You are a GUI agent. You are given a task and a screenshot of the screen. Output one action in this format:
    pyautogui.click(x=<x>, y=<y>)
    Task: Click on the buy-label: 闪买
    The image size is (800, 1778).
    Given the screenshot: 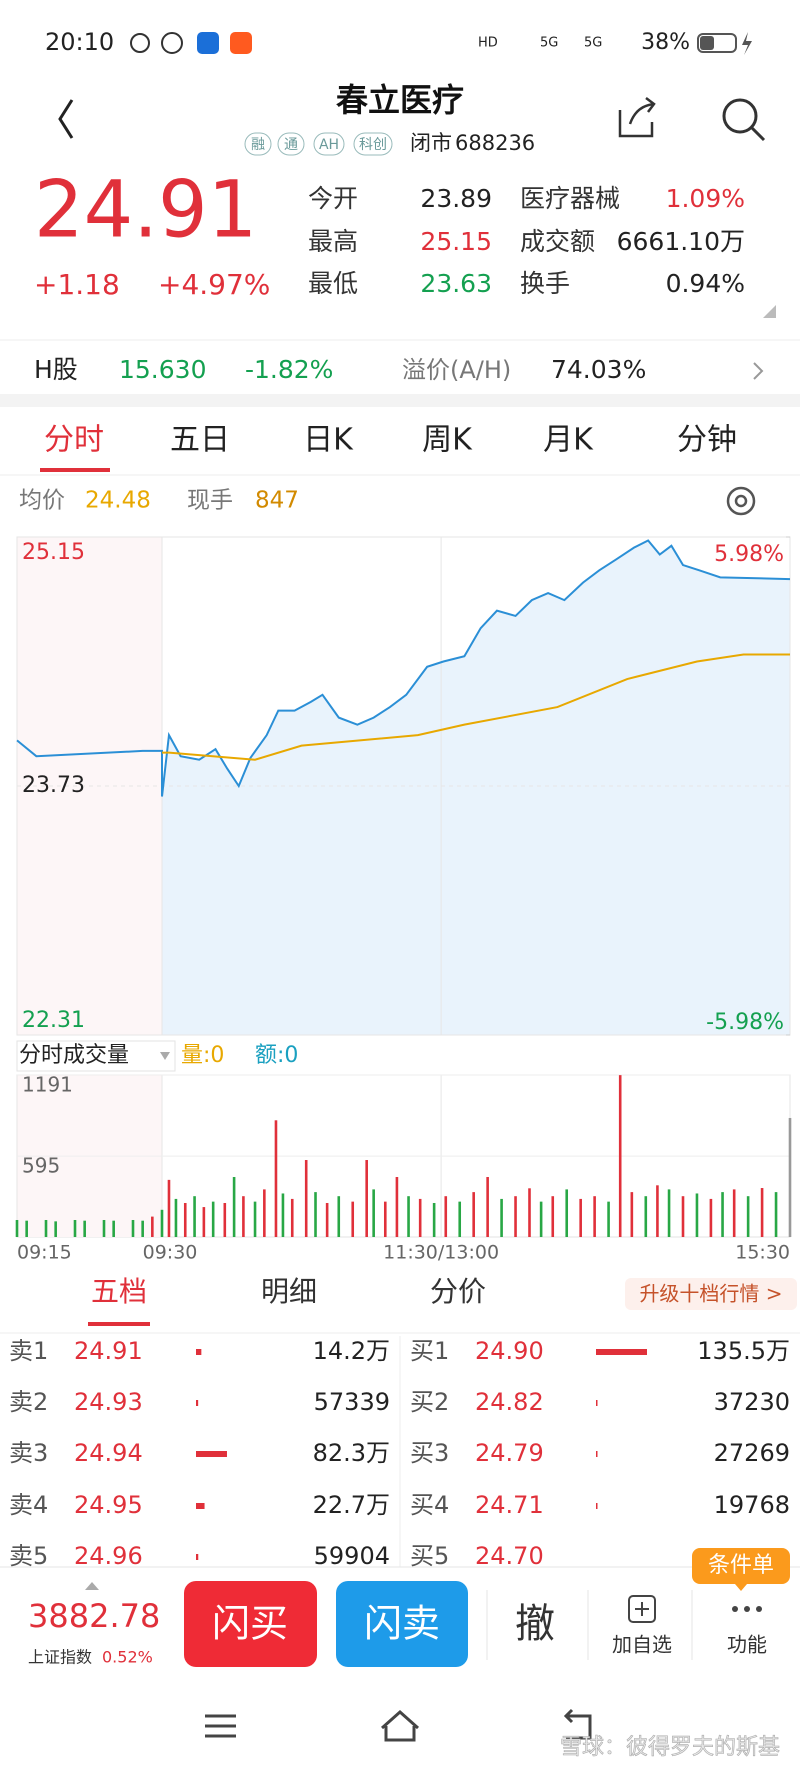 What is the action you would take?
    pyautogui.click(x=250, y=1624)
    